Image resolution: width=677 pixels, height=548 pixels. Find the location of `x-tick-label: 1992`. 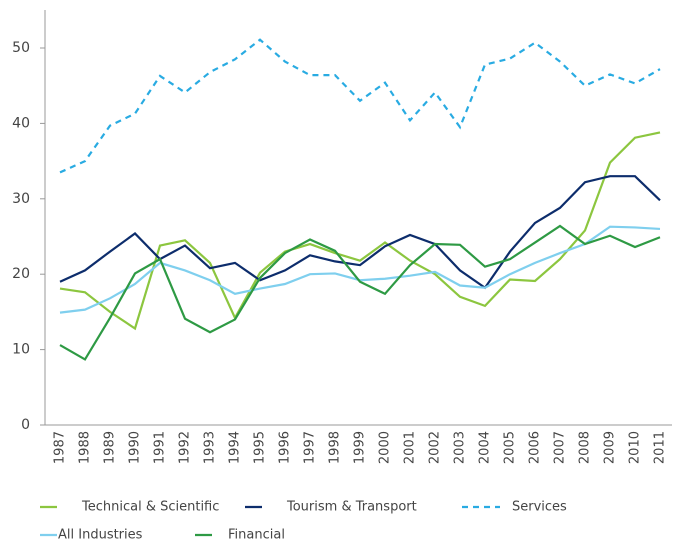

x-tick-label: 1992 is located at coordinates (185, 447).